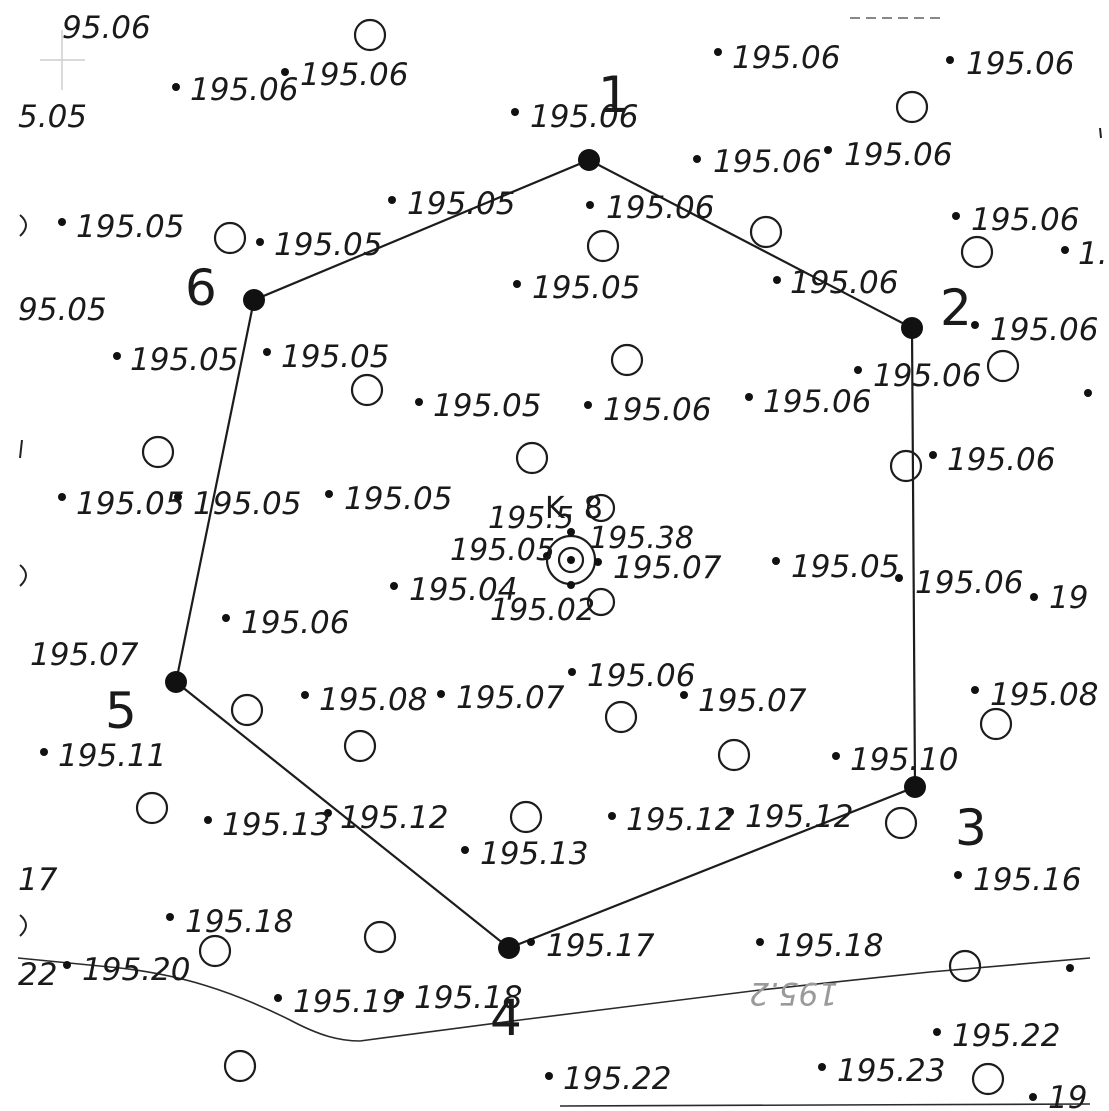 Image resolution: width=1109 pixels, height=1111 pixels. Describe the element at coordinates (825, 1105) in the screenshot. I see `contour-line` at that location.